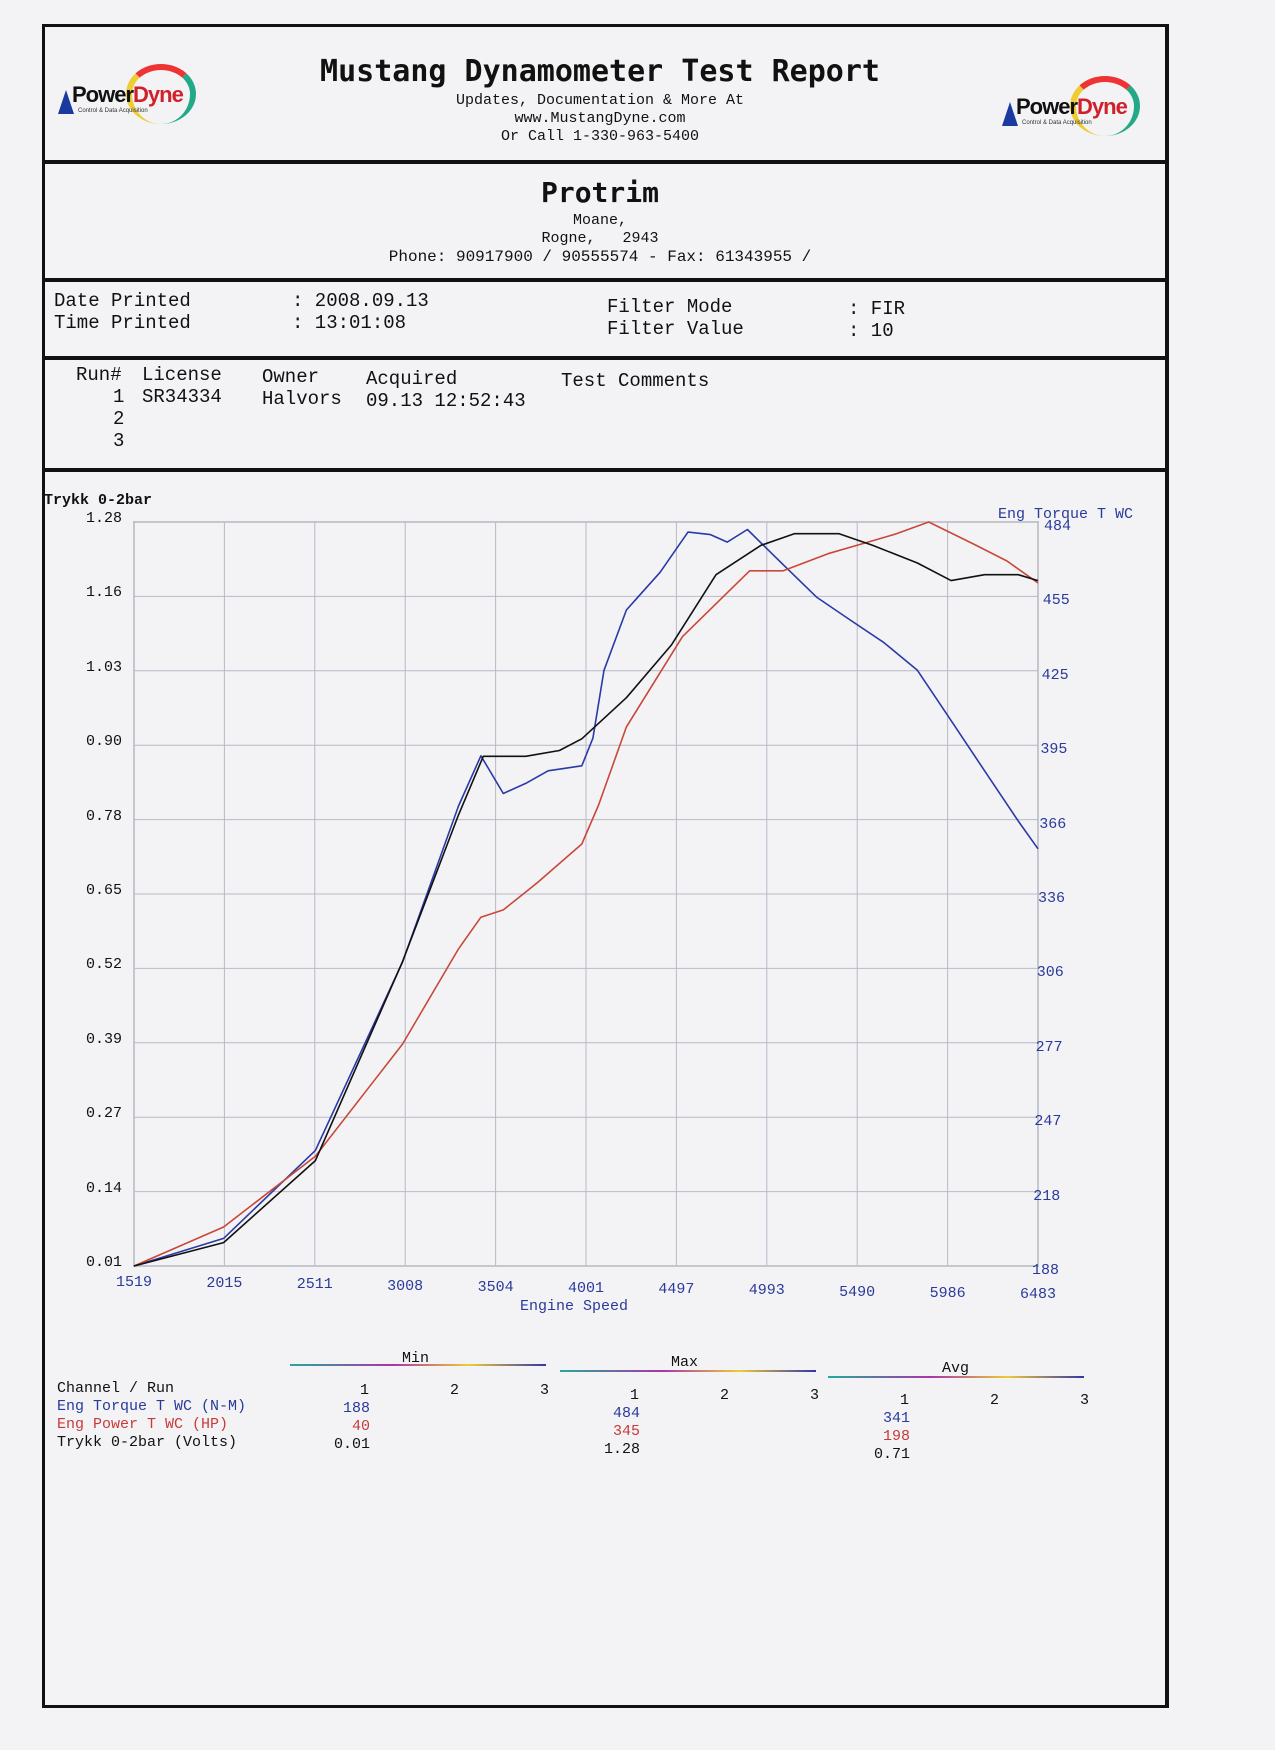 The width and height of the screenshot is (1275, 1750). Describe the element at coordinates (143, 1424) in the screenshot. I see `channel-power: Eng Power T WC (HP)` at that location.